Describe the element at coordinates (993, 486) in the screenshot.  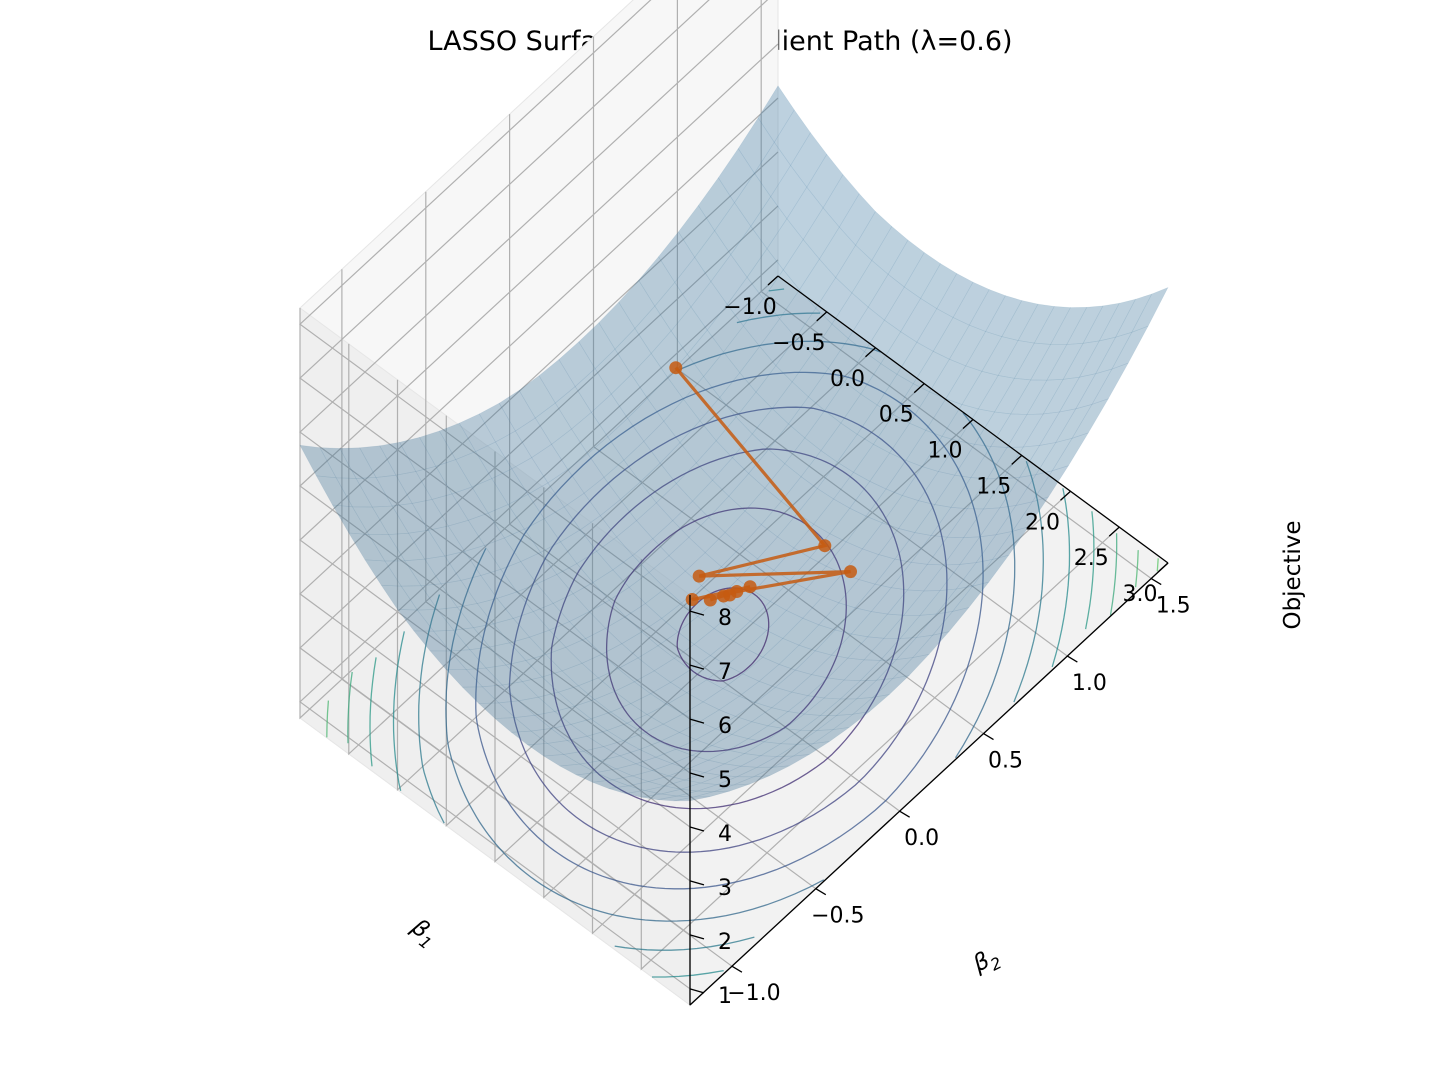
I see `x-tick-label: 1.5` at that location.